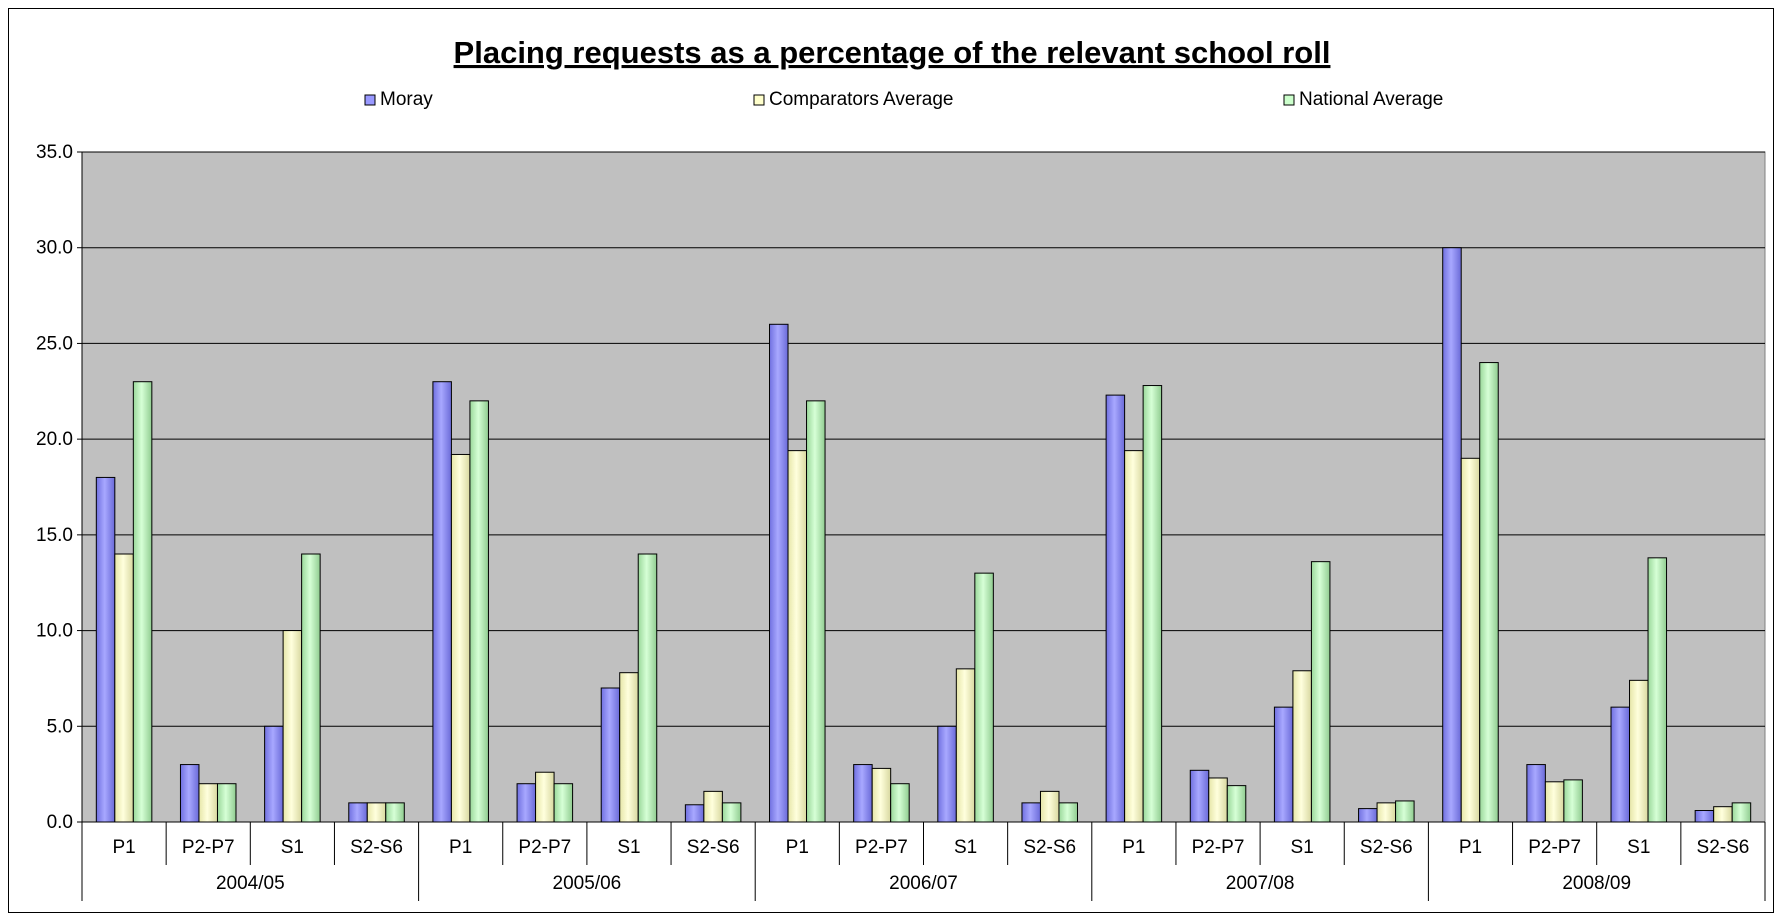  What do you see at coordinates (881, 795) in the screenshot?
I see `bar-comparators-average-2006-07-p2-p7` at bounding box center [881, 795].